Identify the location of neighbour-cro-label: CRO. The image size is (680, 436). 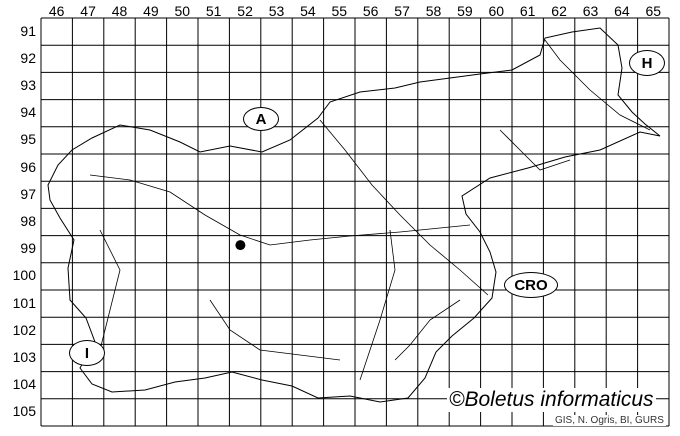
(531, 285).